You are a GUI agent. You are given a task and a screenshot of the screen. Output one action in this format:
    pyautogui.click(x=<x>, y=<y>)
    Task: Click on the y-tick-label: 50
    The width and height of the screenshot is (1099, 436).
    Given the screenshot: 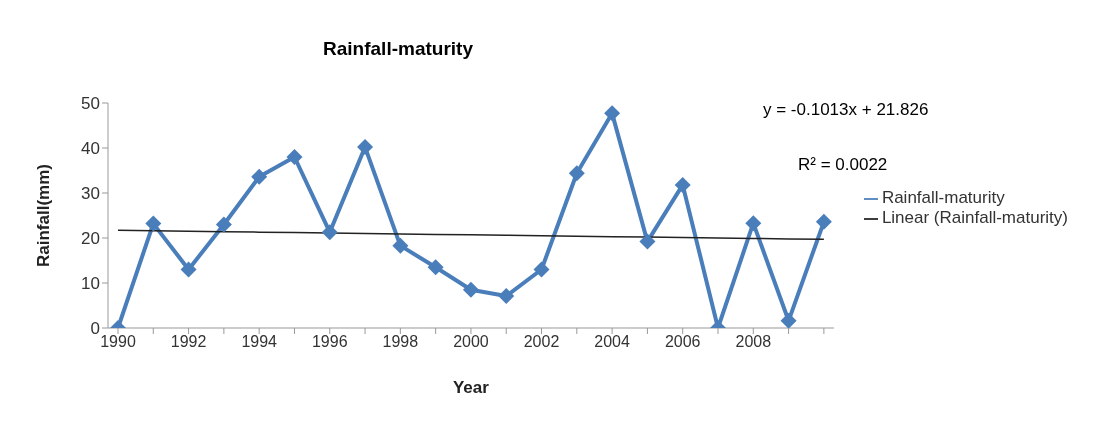 What is the action you would take?
    pyautogui.click(x=90, y=104)
    